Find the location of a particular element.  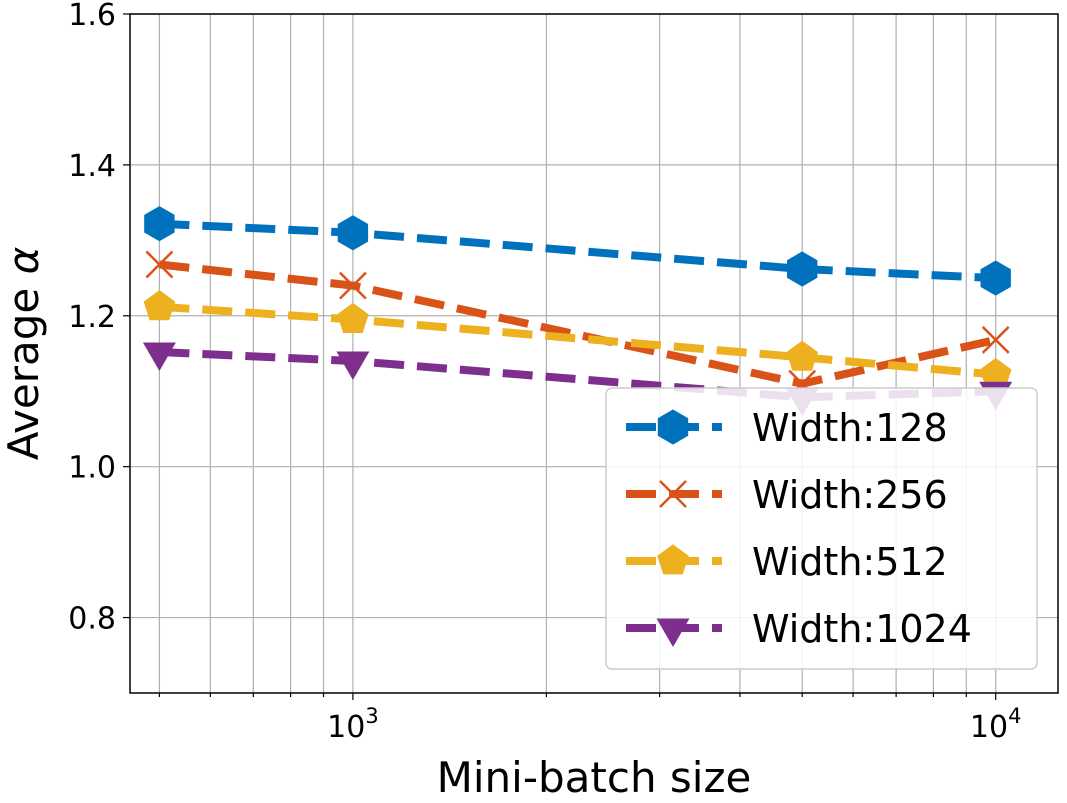

x-tick-label-exponent: 4 is located at coordinates (1014, 716).